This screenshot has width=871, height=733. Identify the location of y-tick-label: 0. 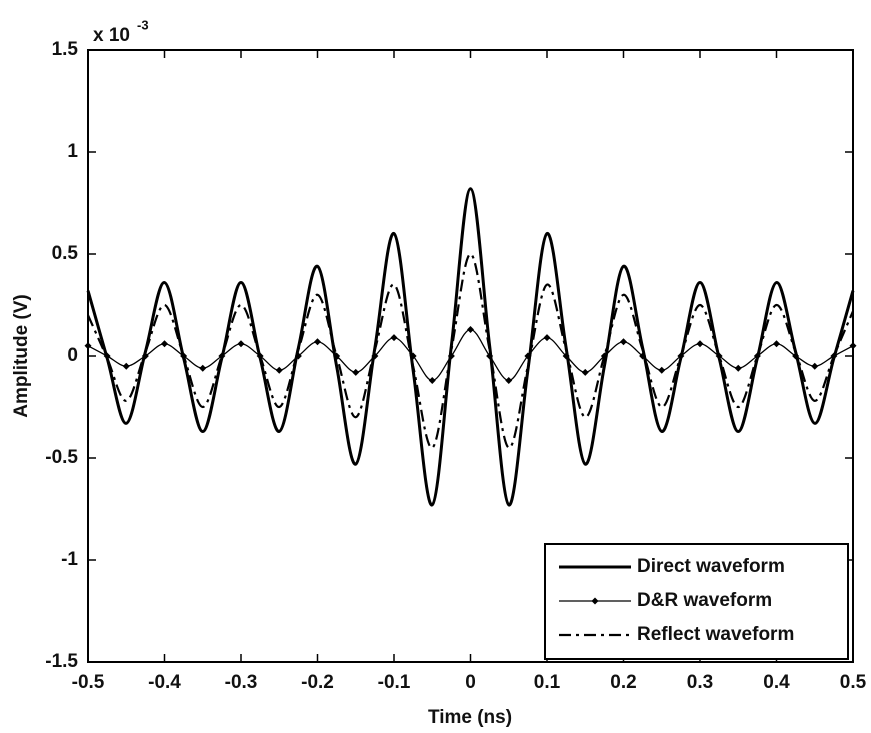
(72, 355).